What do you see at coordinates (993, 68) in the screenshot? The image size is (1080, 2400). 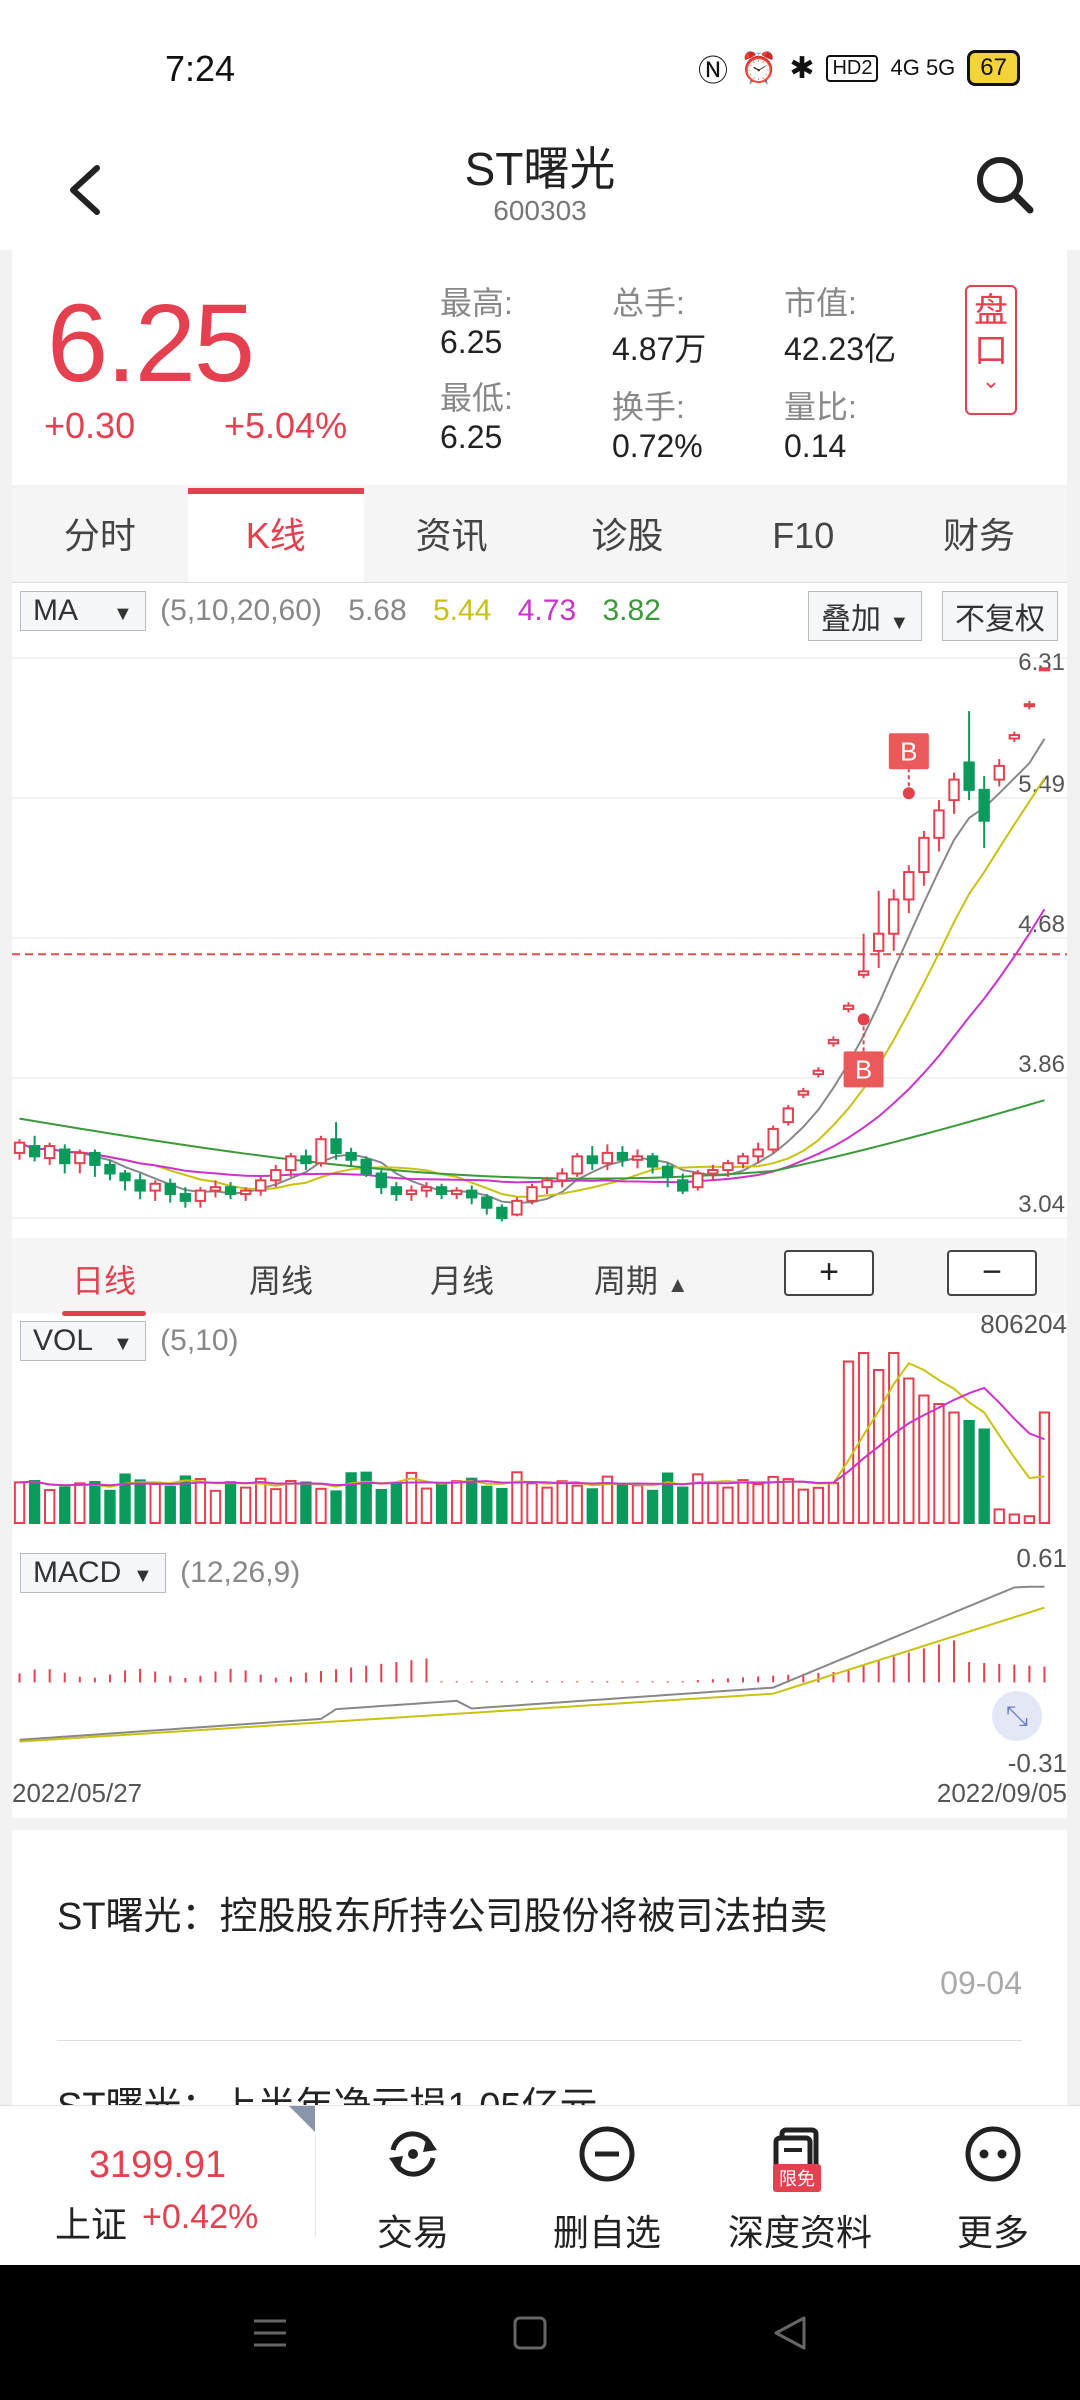 I see `battery-icon: 67` at bounding box center [993, 68].